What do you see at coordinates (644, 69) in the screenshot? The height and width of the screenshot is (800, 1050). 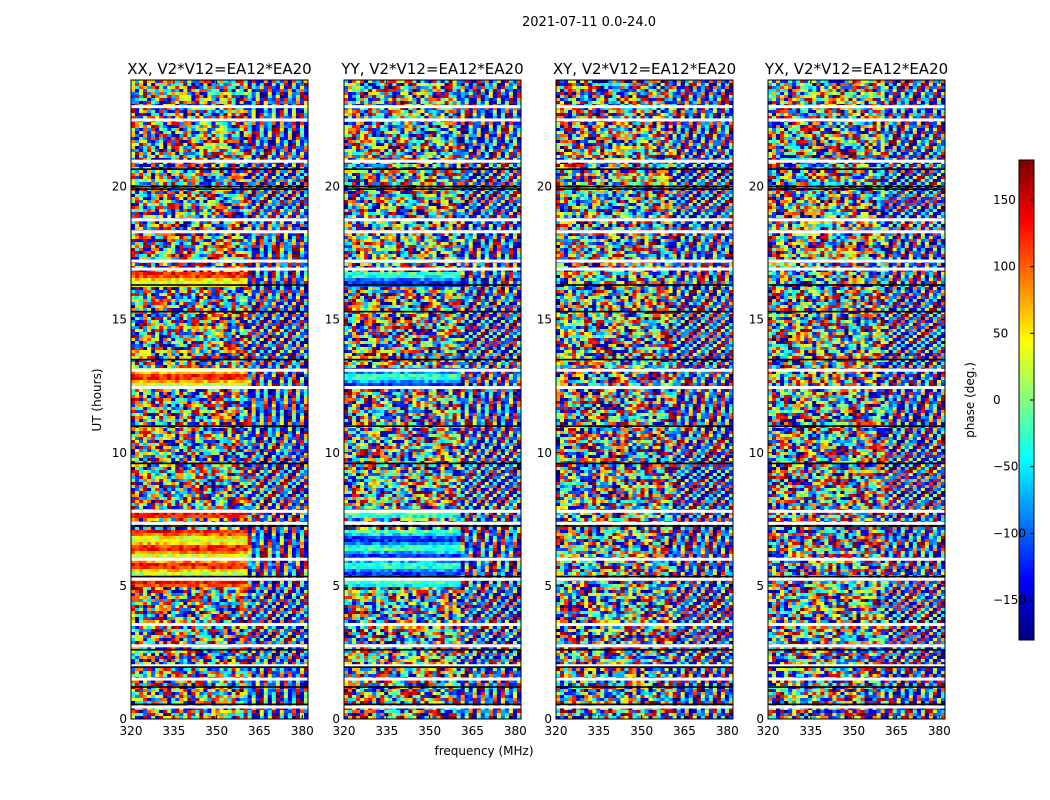 I see `panel-title: XY, V2*V12=EA12*EA20` at bounding box center [644, 69].